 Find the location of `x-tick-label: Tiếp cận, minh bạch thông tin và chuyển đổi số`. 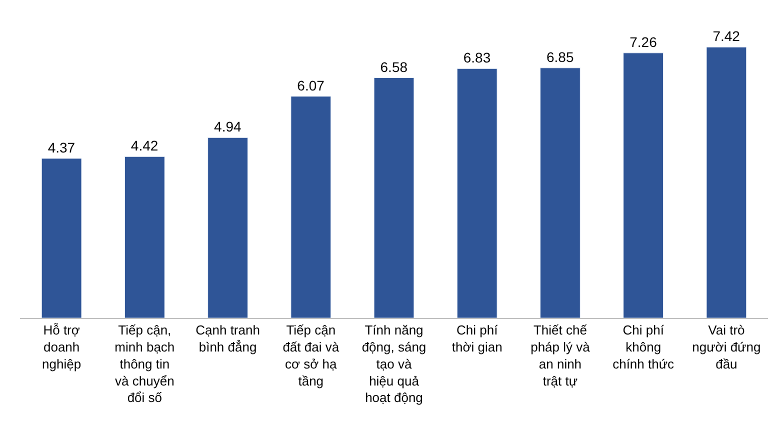

x-tick-label: Tiếp cận, minh bạch thông tin và chuyển đổi số is located at coordinates (144, 364).